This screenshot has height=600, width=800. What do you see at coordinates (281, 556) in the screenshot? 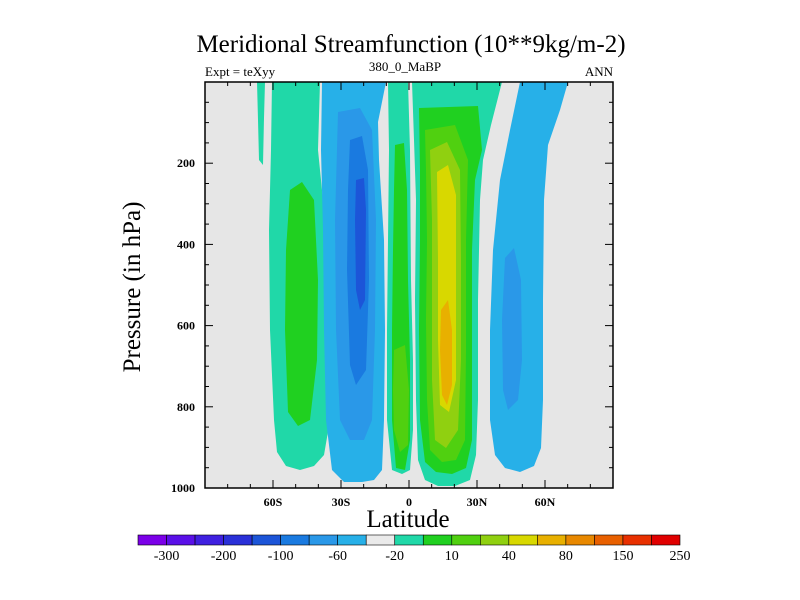
I see `colorbar-label: -100` at bounding box center [281, 556].